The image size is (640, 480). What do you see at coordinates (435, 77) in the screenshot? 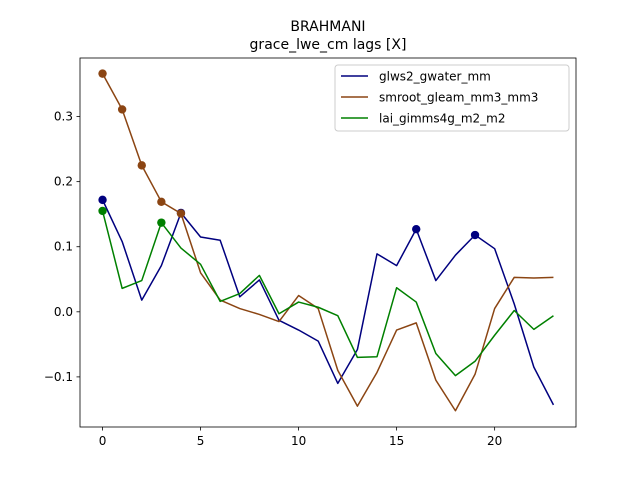
I see `legend-label-glws2_gwater_mm: glws2_gwater_mm` at bounding box center [435, 77].